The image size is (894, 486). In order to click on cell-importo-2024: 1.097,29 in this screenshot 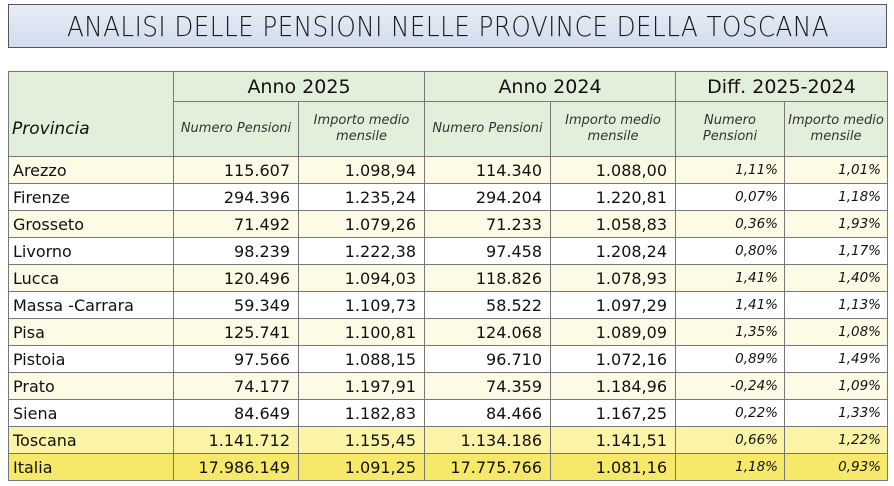, I will do `click(613, 305)`.